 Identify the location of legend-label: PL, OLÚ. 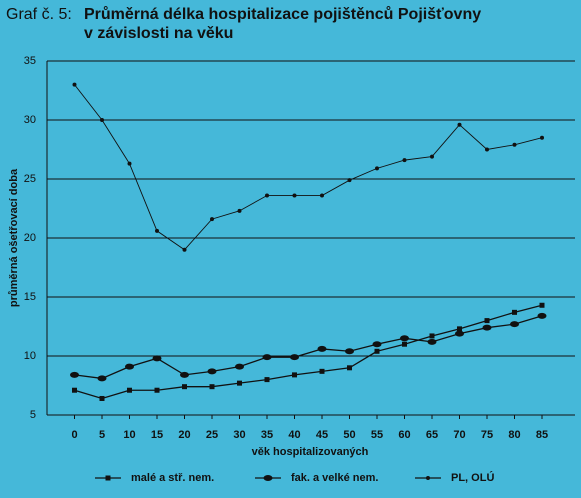
(472, 477).